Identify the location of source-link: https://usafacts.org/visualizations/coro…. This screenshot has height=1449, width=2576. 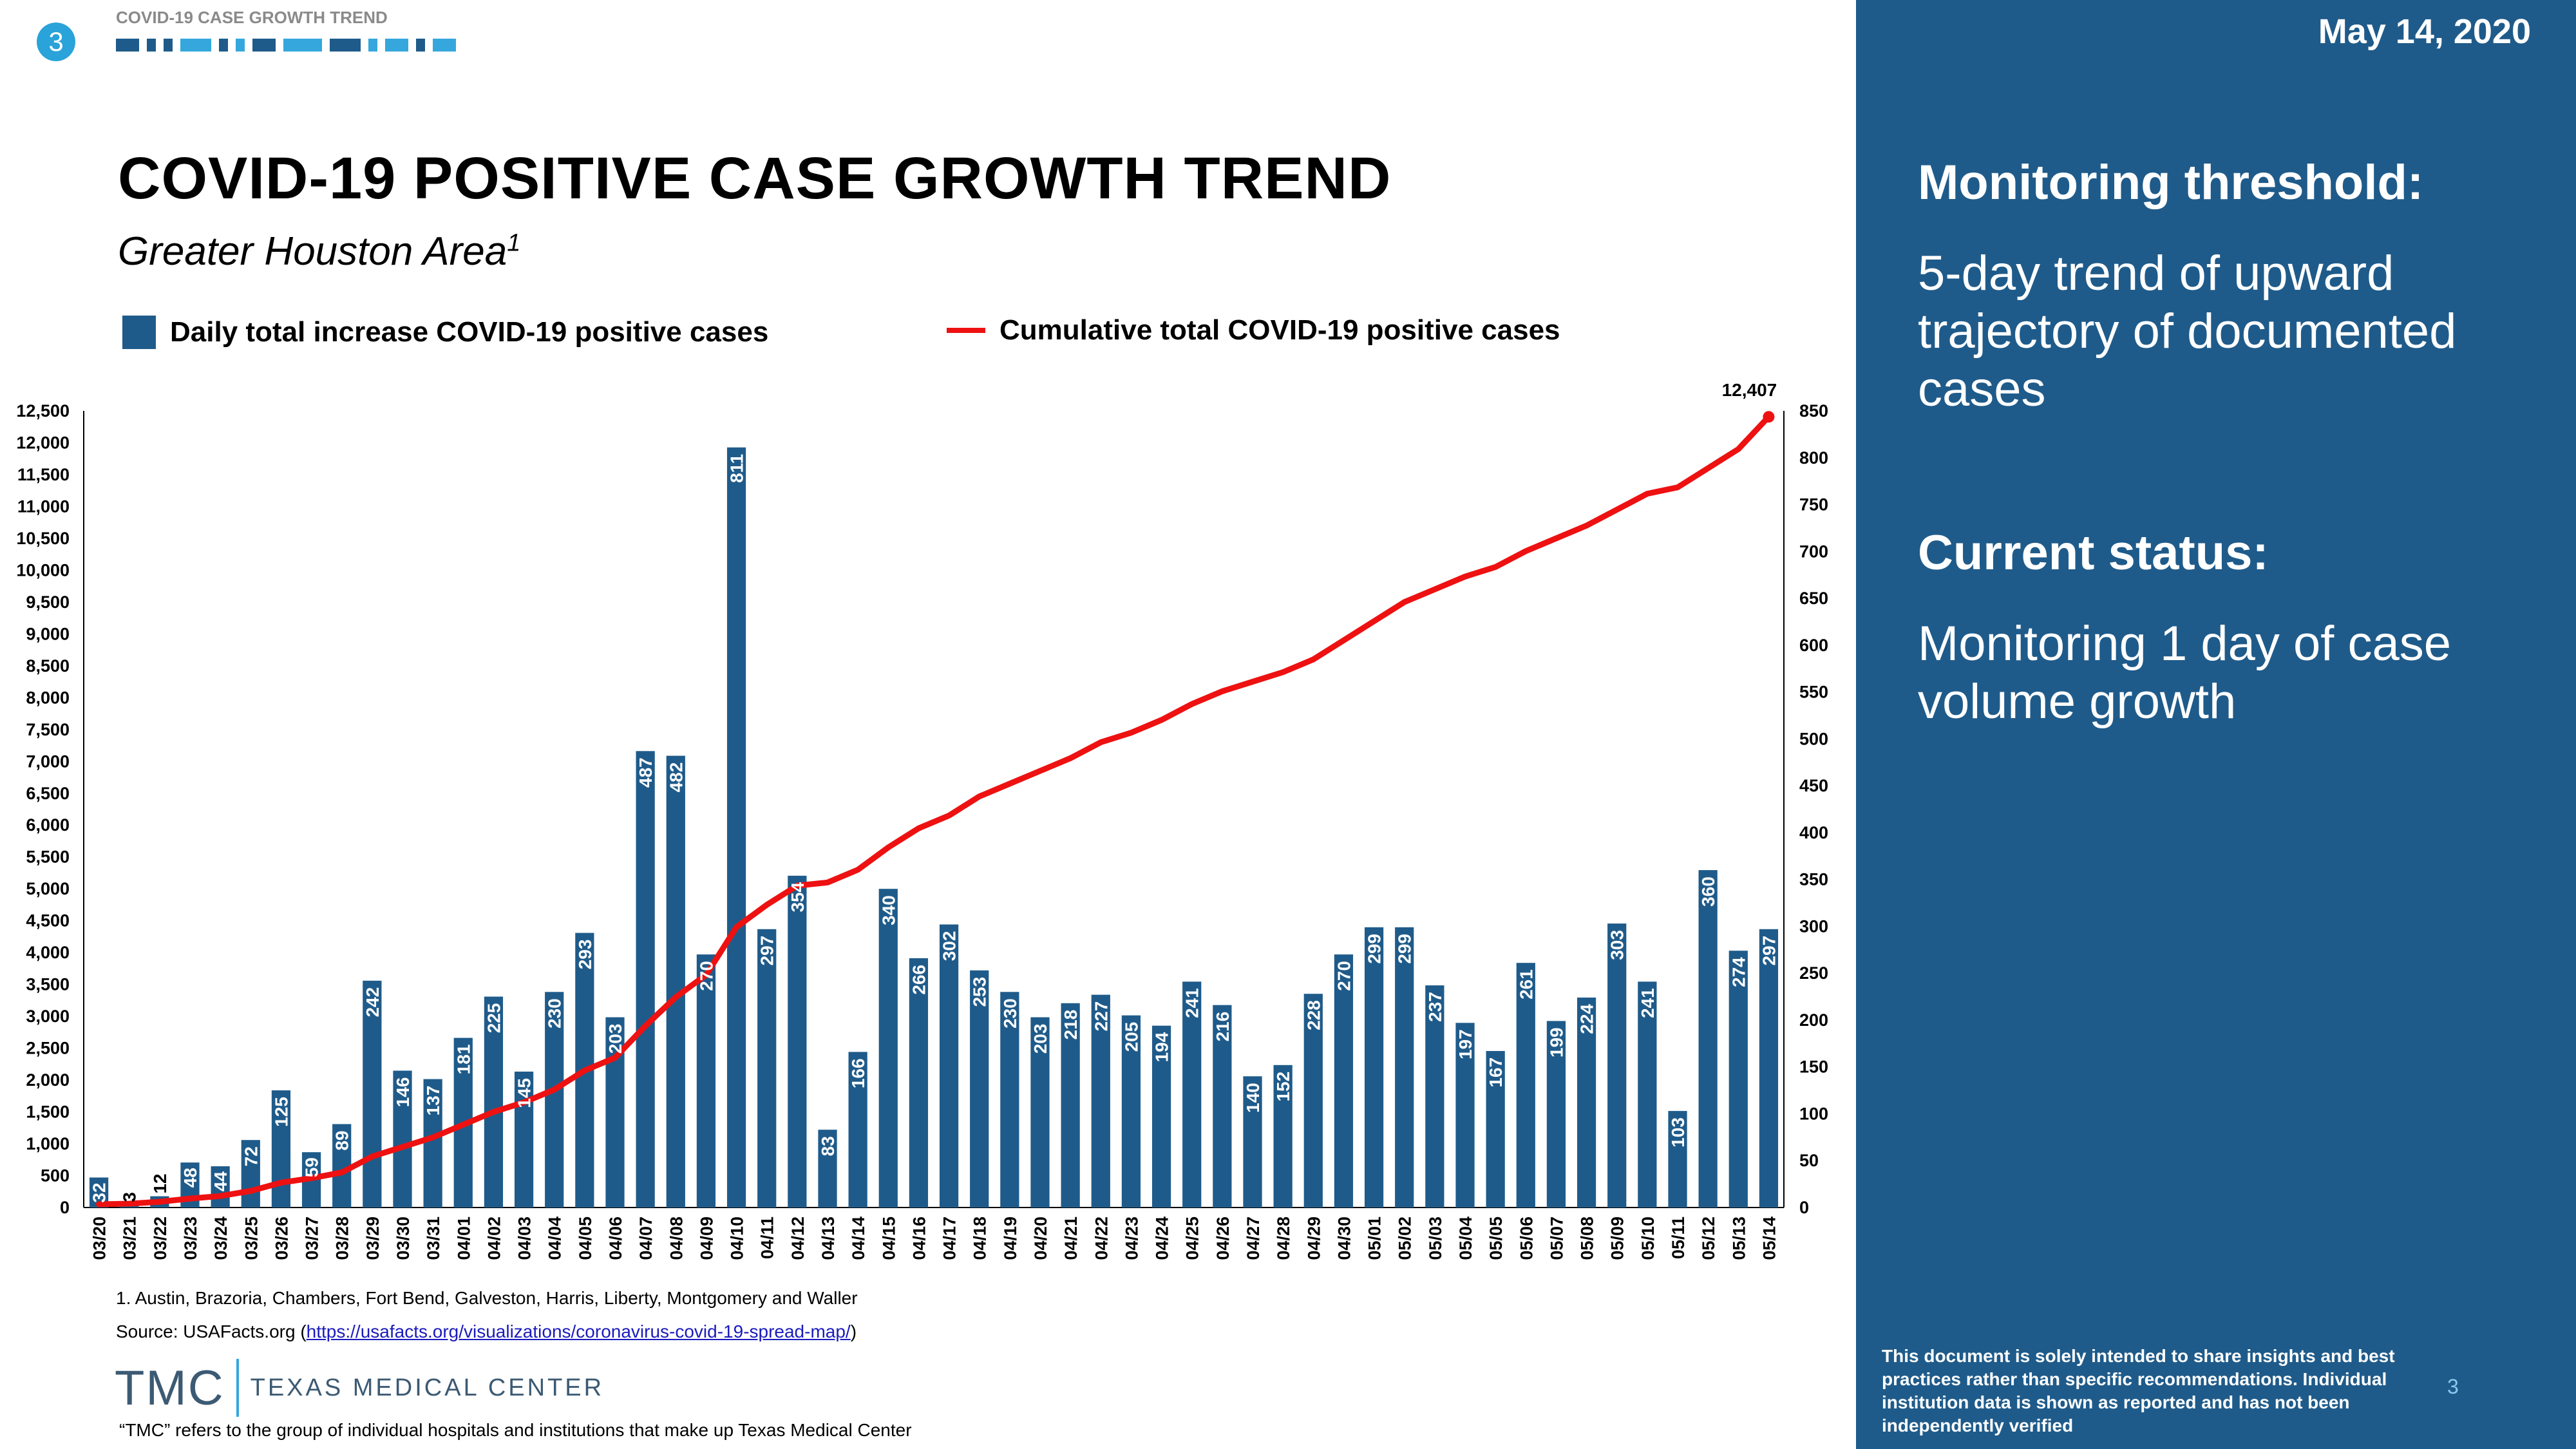
(578, 1331).